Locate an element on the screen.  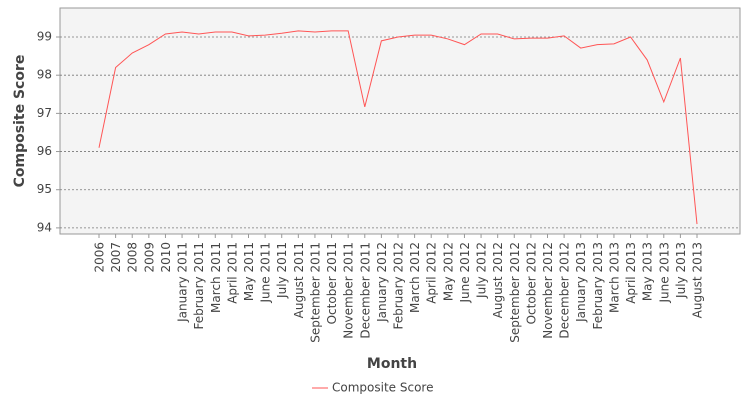
x-tick-label: September 2012 is located at coordinates (515, 292).